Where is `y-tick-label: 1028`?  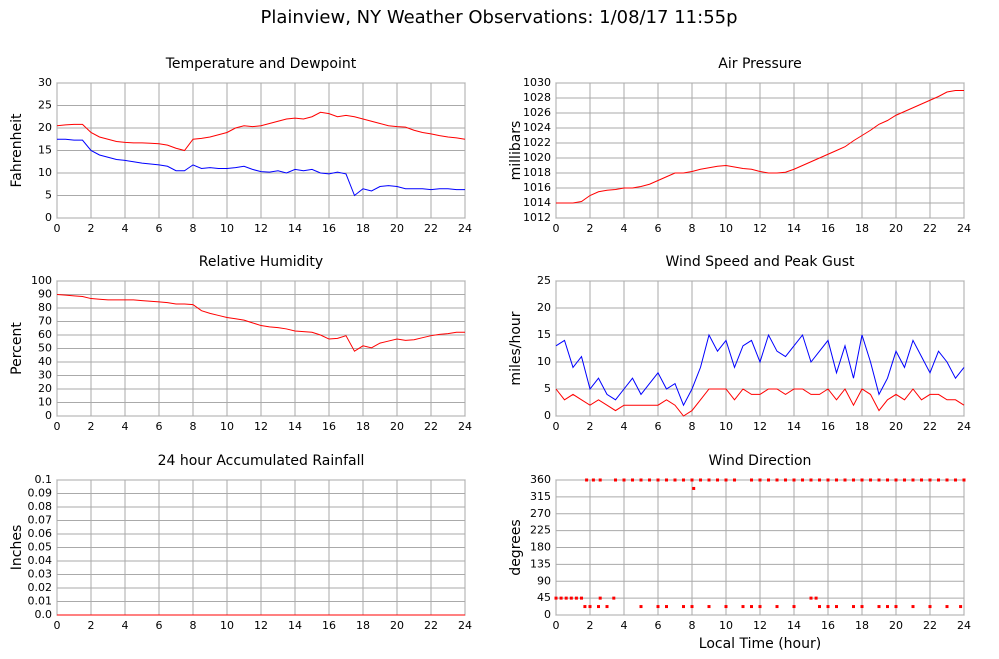
y-tick-label: 1028 is located at coordinates (537, 97).